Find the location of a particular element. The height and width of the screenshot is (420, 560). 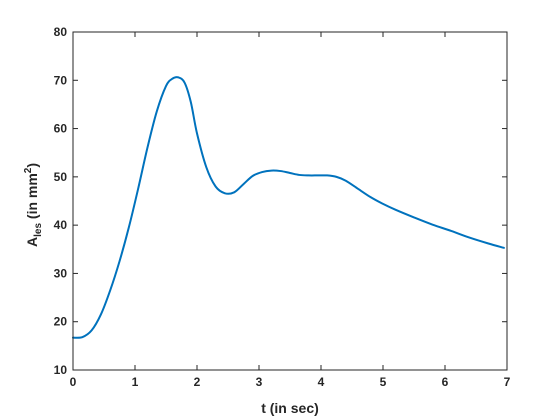

y-tick-label: 30 is located at coordinates (61, 273).